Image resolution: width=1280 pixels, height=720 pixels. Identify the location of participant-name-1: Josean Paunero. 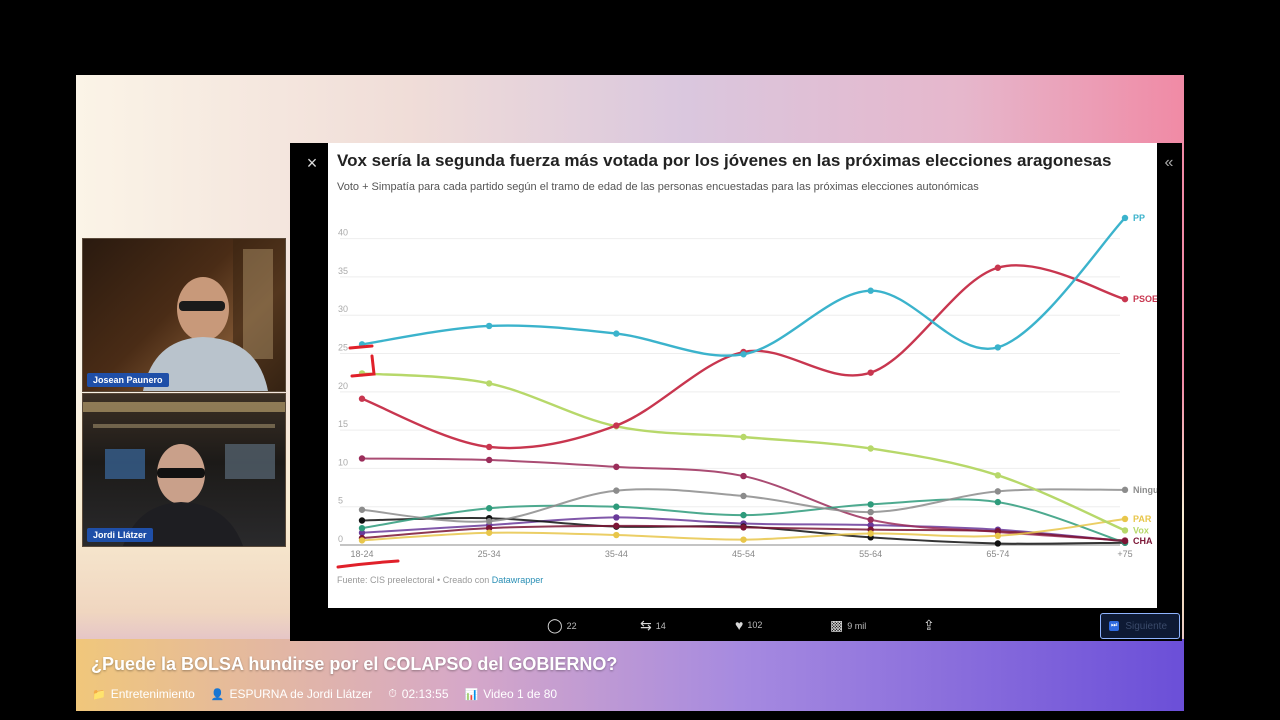
(128, 380).